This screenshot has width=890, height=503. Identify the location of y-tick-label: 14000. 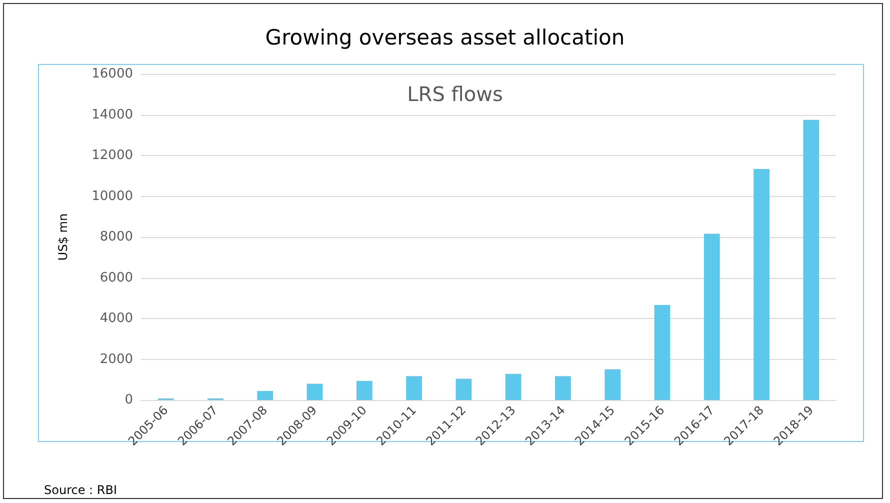
(112, 114).